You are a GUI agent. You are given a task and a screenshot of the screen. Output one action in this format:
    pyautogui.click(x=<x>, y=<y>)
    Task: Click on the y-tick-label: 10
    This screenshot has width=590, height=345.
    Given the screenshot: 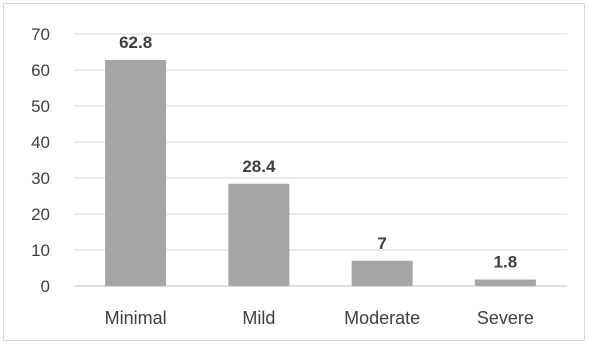 What is the action you would take?
    pyautogui.click(x=40, y=250)
    